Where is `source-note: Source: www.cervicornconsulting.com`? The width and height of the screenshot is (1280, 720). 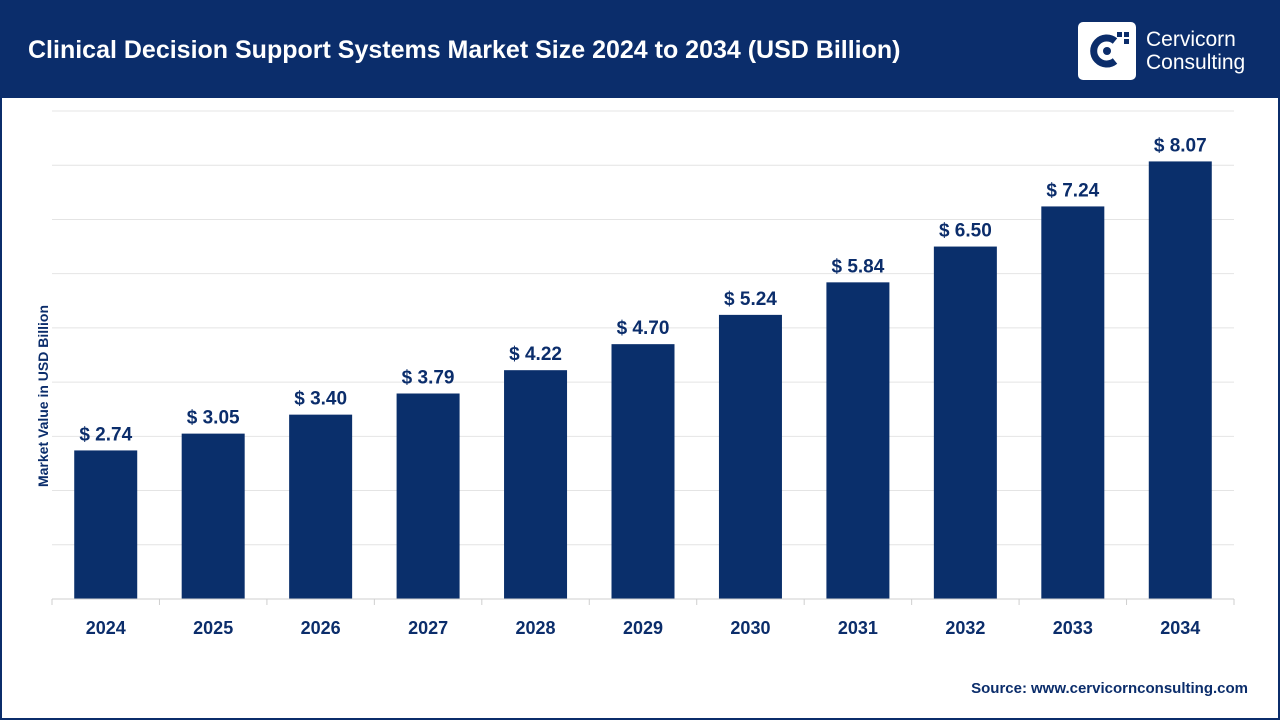 source-note: Source: www.cervicornconsulting.com is located at coordinates (1109, 688).